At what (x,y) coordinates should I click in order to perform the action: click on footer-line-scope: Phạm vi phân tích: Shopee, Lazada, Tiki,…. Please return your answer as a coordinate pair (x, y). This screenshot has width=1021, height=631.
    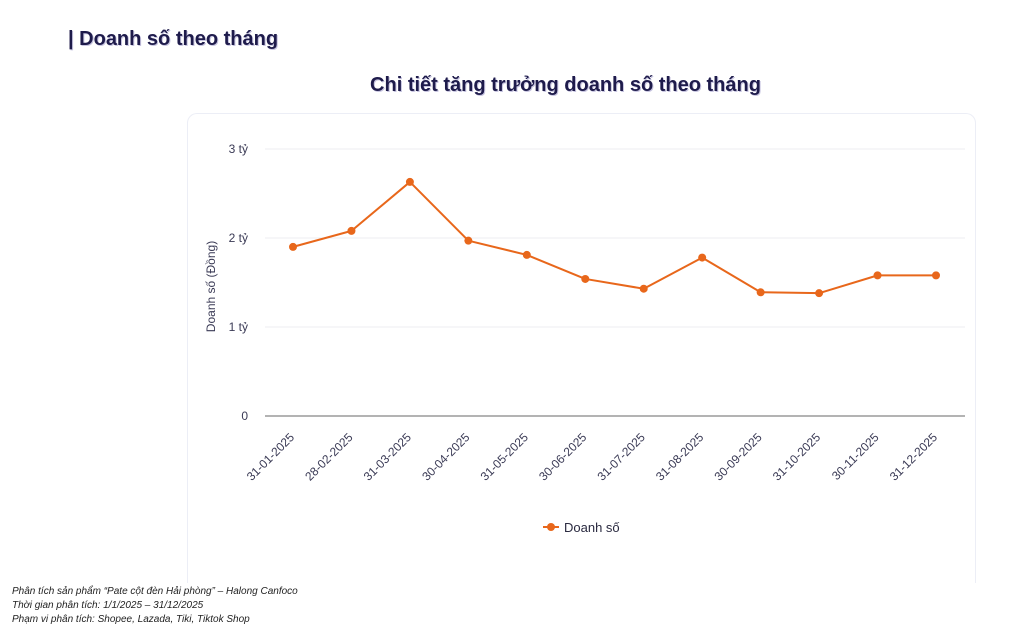
    Looking at the image, I should click on (131, 619).